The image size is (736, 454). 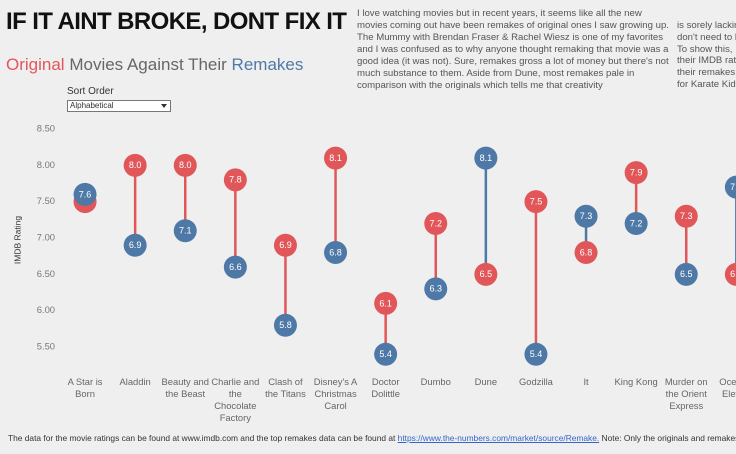 What do you see at coordinates (119, 106) in the screenshot?
I see `sort-dropdown: Alphabetical` at bounding box center [119, 106].